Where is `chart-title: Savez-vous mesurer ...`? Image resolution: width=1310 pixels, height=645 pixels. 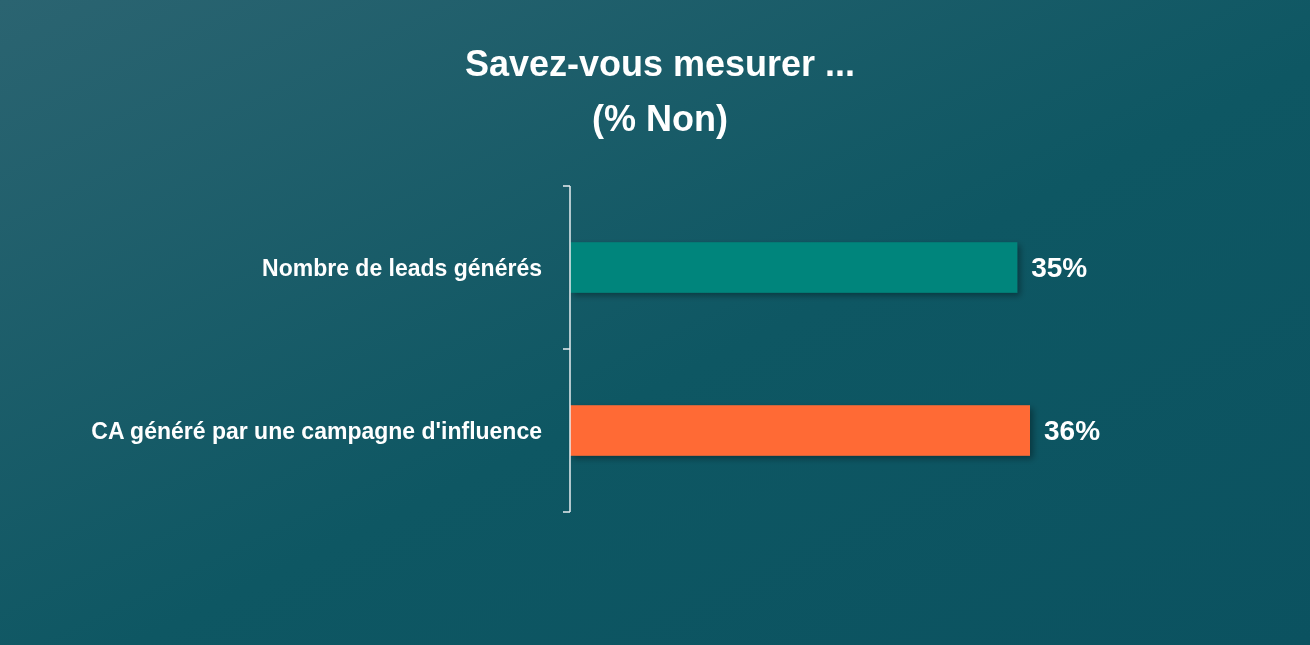 chart-title: Savez-vous mesurer ... is located at coordinates (660, 63).